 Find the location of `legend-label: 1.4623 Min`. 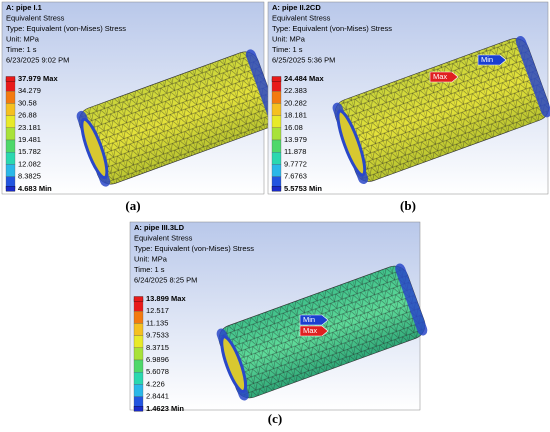

legend-label: 1.4623 Min is located at coordinates (165, 408).